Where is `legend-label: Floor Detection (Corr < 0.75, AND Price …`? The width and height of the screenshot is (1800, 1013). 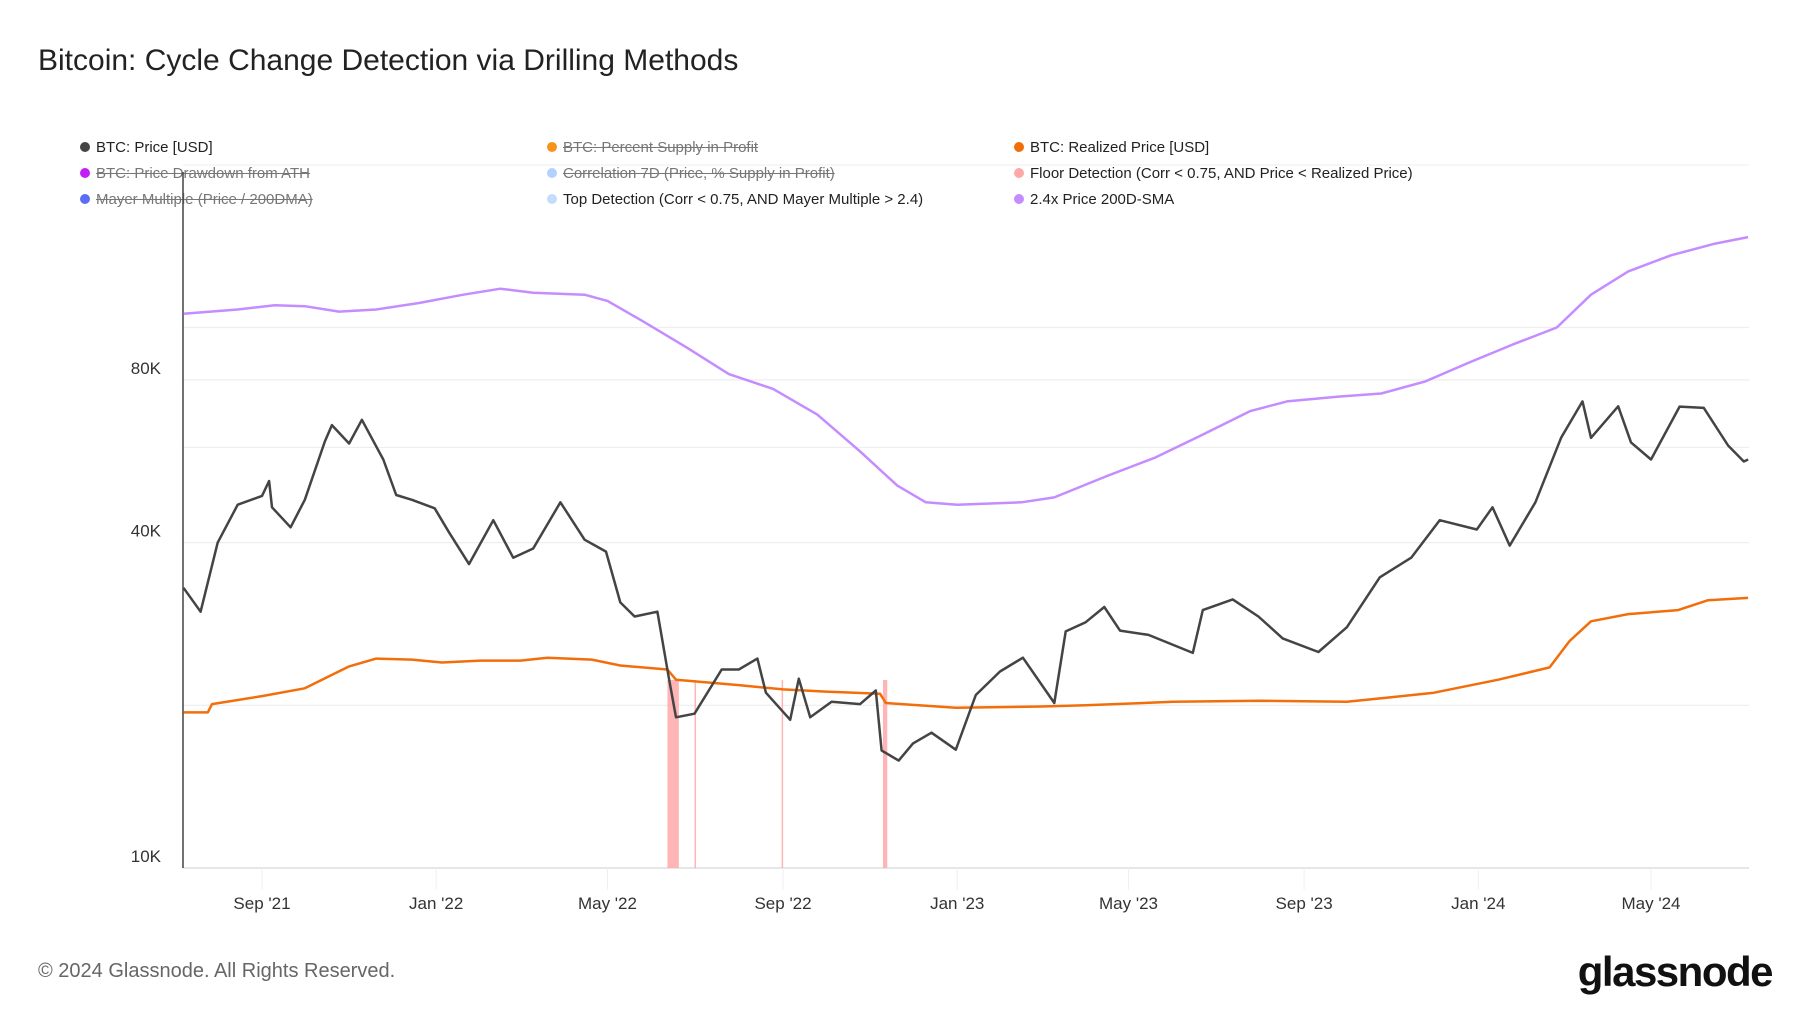
legend-label: Floor Detection (Corr < 0.75, AND Price … is located at coordinates (1221, 173).